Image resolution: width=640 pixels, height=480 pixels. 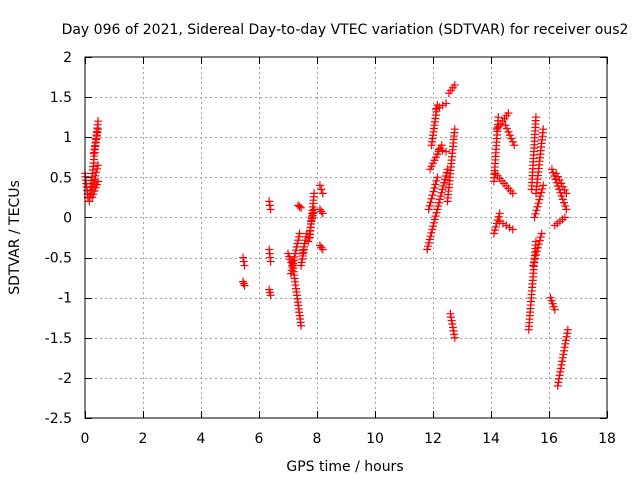 What do you see at coordinates (259, 439) in the screenshot?
I see `x-tick-label: 6` at bounding box center [259, 439].